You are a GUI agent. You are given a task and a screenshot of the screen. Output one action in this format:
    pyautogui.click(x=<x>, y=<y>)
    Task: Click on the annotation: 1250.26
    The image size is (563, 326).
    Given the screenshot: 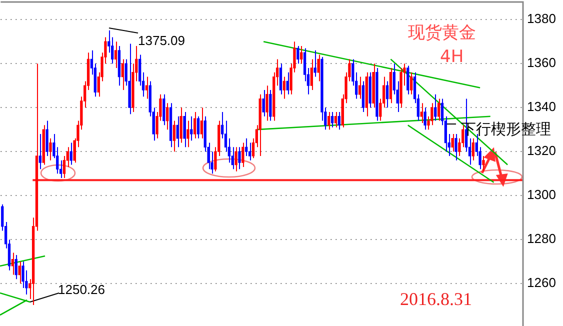 What is the action you would take?
    pyautogui.click(x=81, y=289)
    